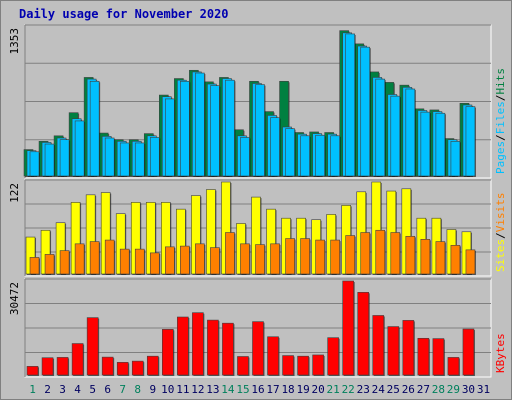  Describe the element at coordinates (468, 389) in the screenshot. I see `x-tick-day-30: 30` at that location.